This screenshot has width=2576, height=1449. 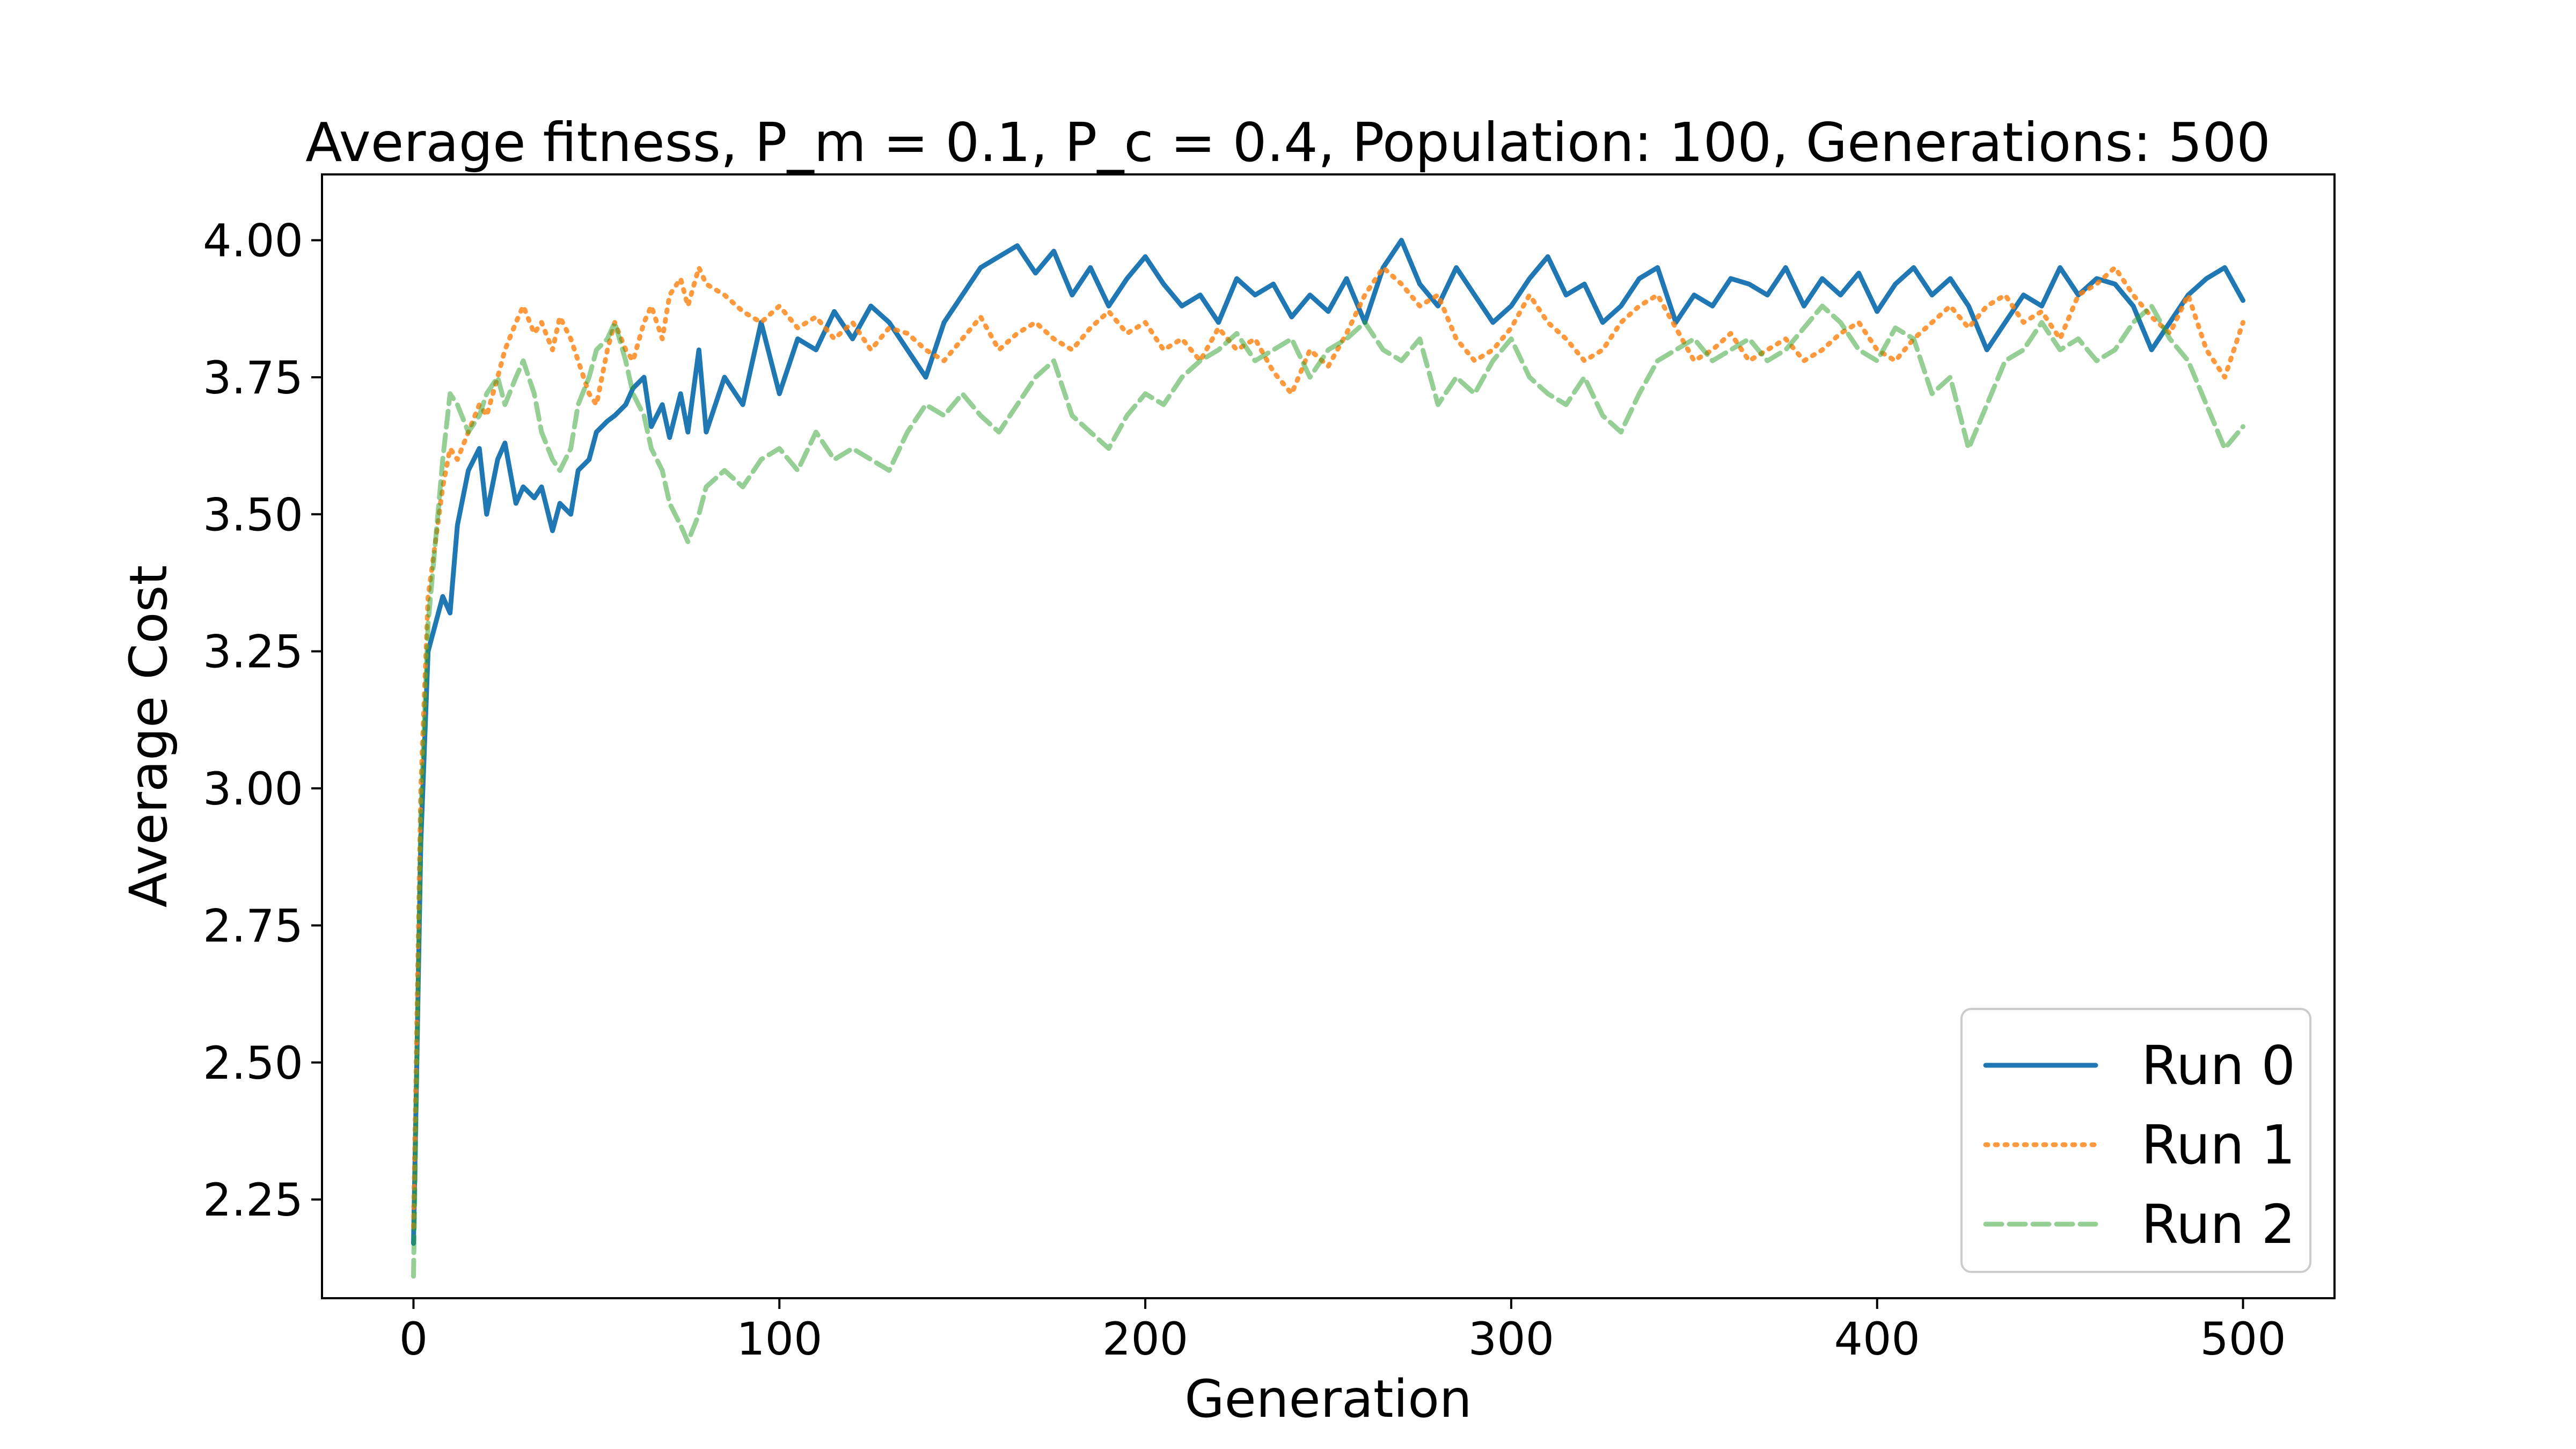 I want to click on y-tick-label: 2.25, so click(x=253, y=1200).